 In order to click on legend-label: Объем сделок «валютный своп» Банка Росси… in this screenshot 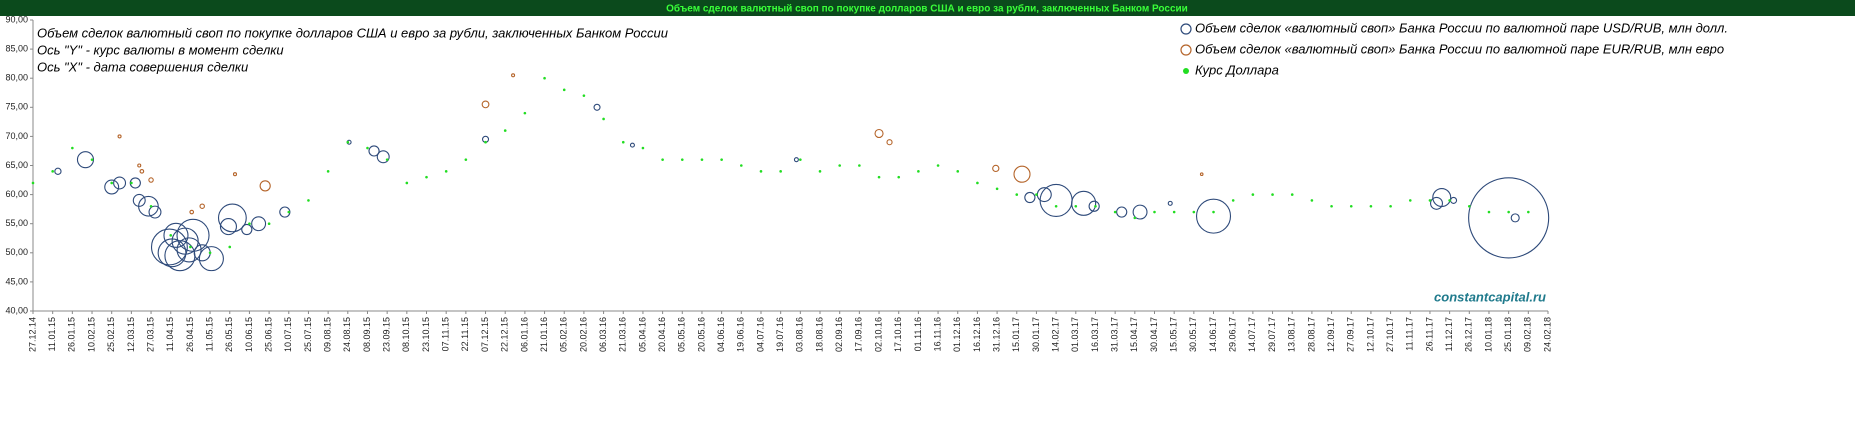, I will do `click(1461, 27)`.